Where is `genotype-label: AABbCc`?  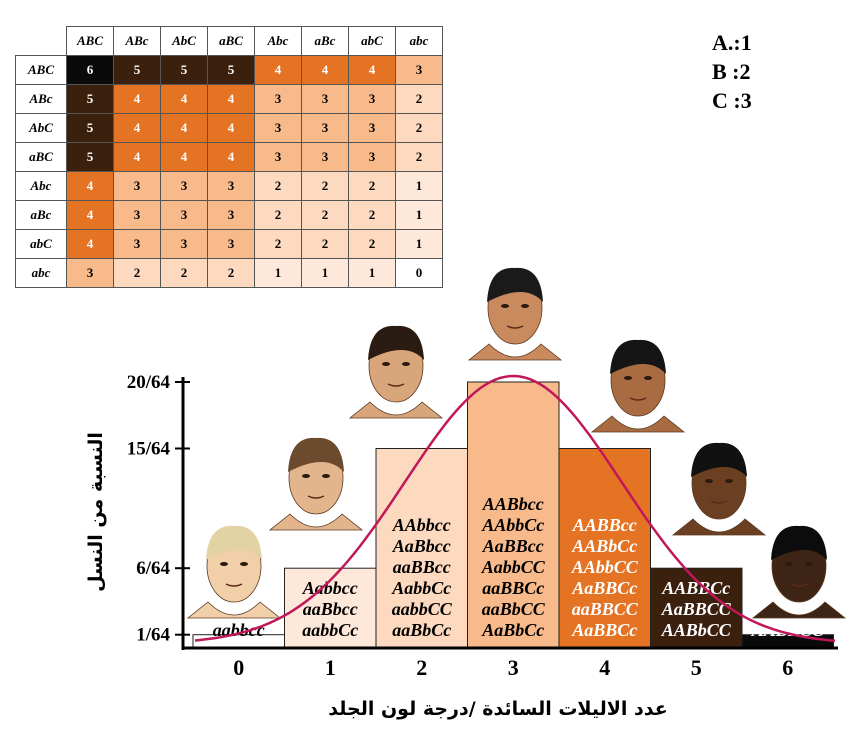
genotype-label: AABbCc is located at coordinates (604, 546).